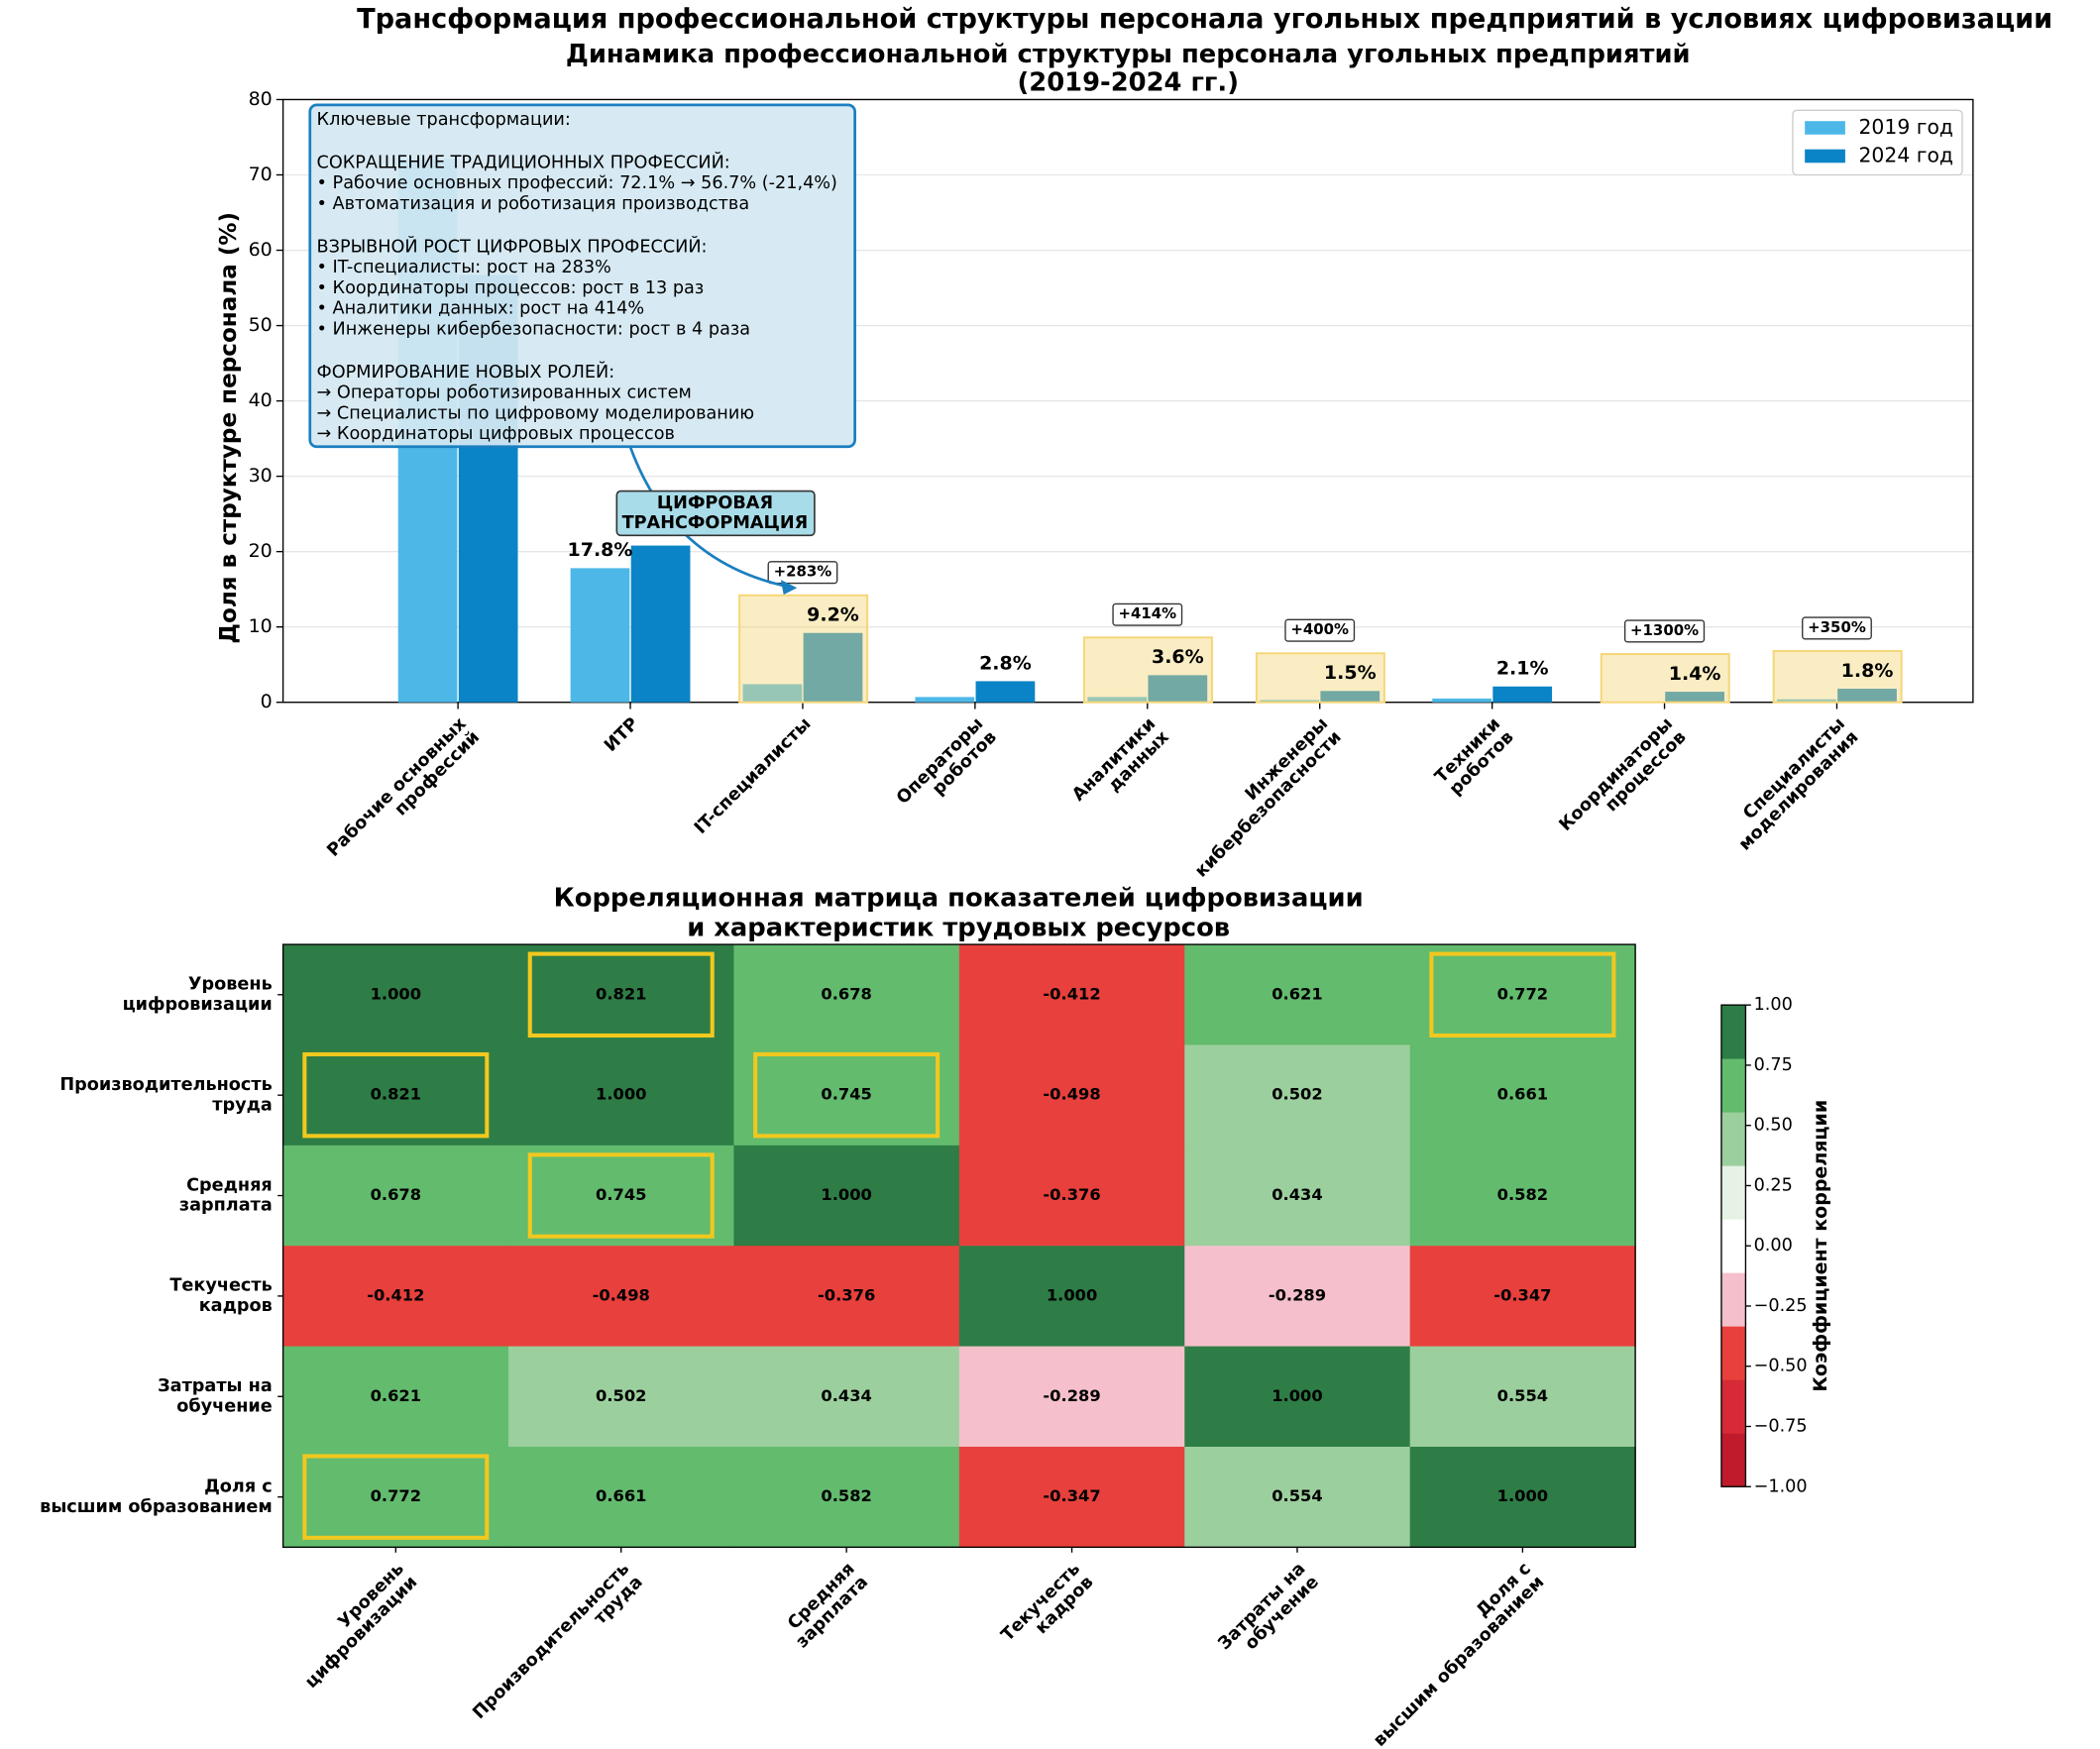 Image resolution: width=2100 pixels, height=1749 pixels. I want to click on y-tick-label: 50, so click(261, 325).